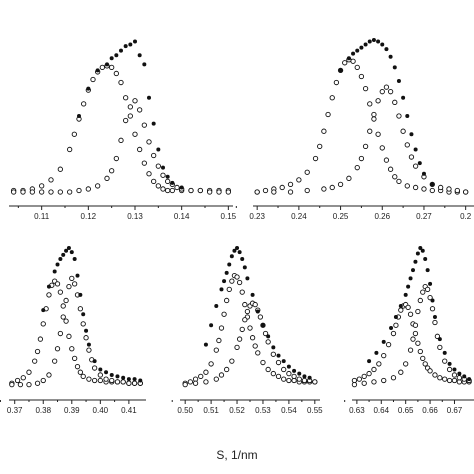  What do you see at coordinates (182, 216) in the screenshot?
I see `x-tick-label: 0.14` at bounding box center [182, 216].